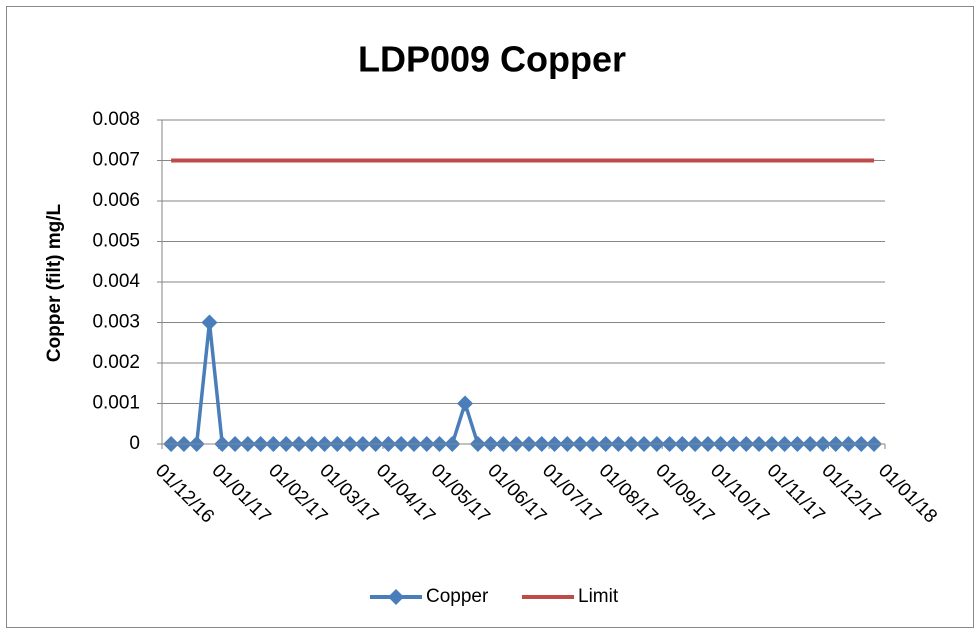 This screenshot has width=975, height=629. Describe the element at coordinates (116, 241) in the screenshot. I see `y-tick-label: 0.005` at that location.